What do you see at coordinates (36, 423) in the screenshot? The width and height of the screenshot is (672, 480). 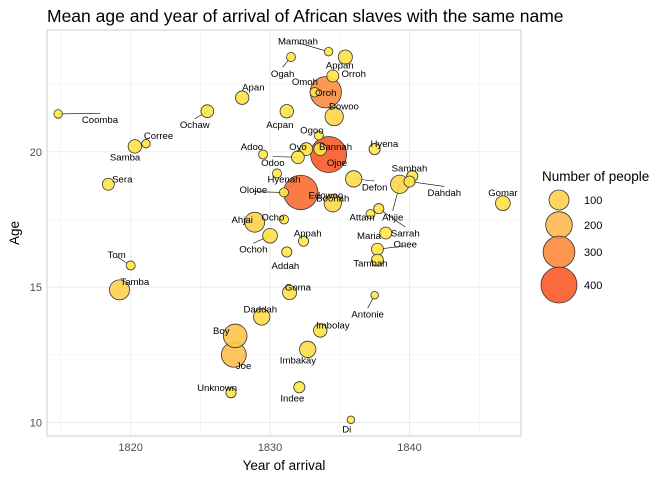 I see `y-tick-label: 10` at bounding box center [36, 423].